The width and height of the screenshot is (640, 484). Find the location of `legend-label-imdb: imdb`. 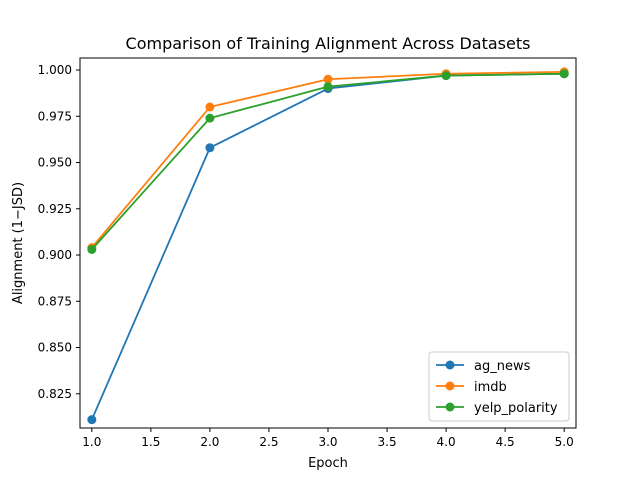

legend-label-imdb: imdb is located at coordinates (490, 387).